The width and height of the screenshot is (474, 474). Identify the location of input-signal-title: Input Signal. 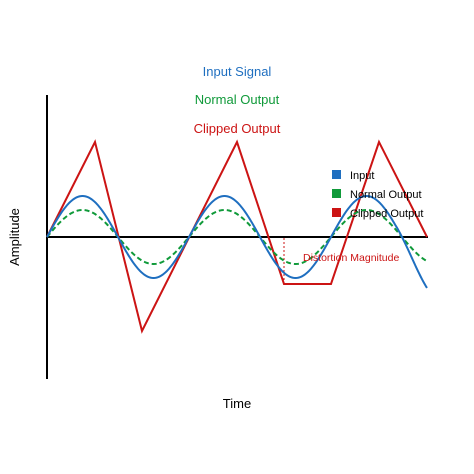
(237, 71).